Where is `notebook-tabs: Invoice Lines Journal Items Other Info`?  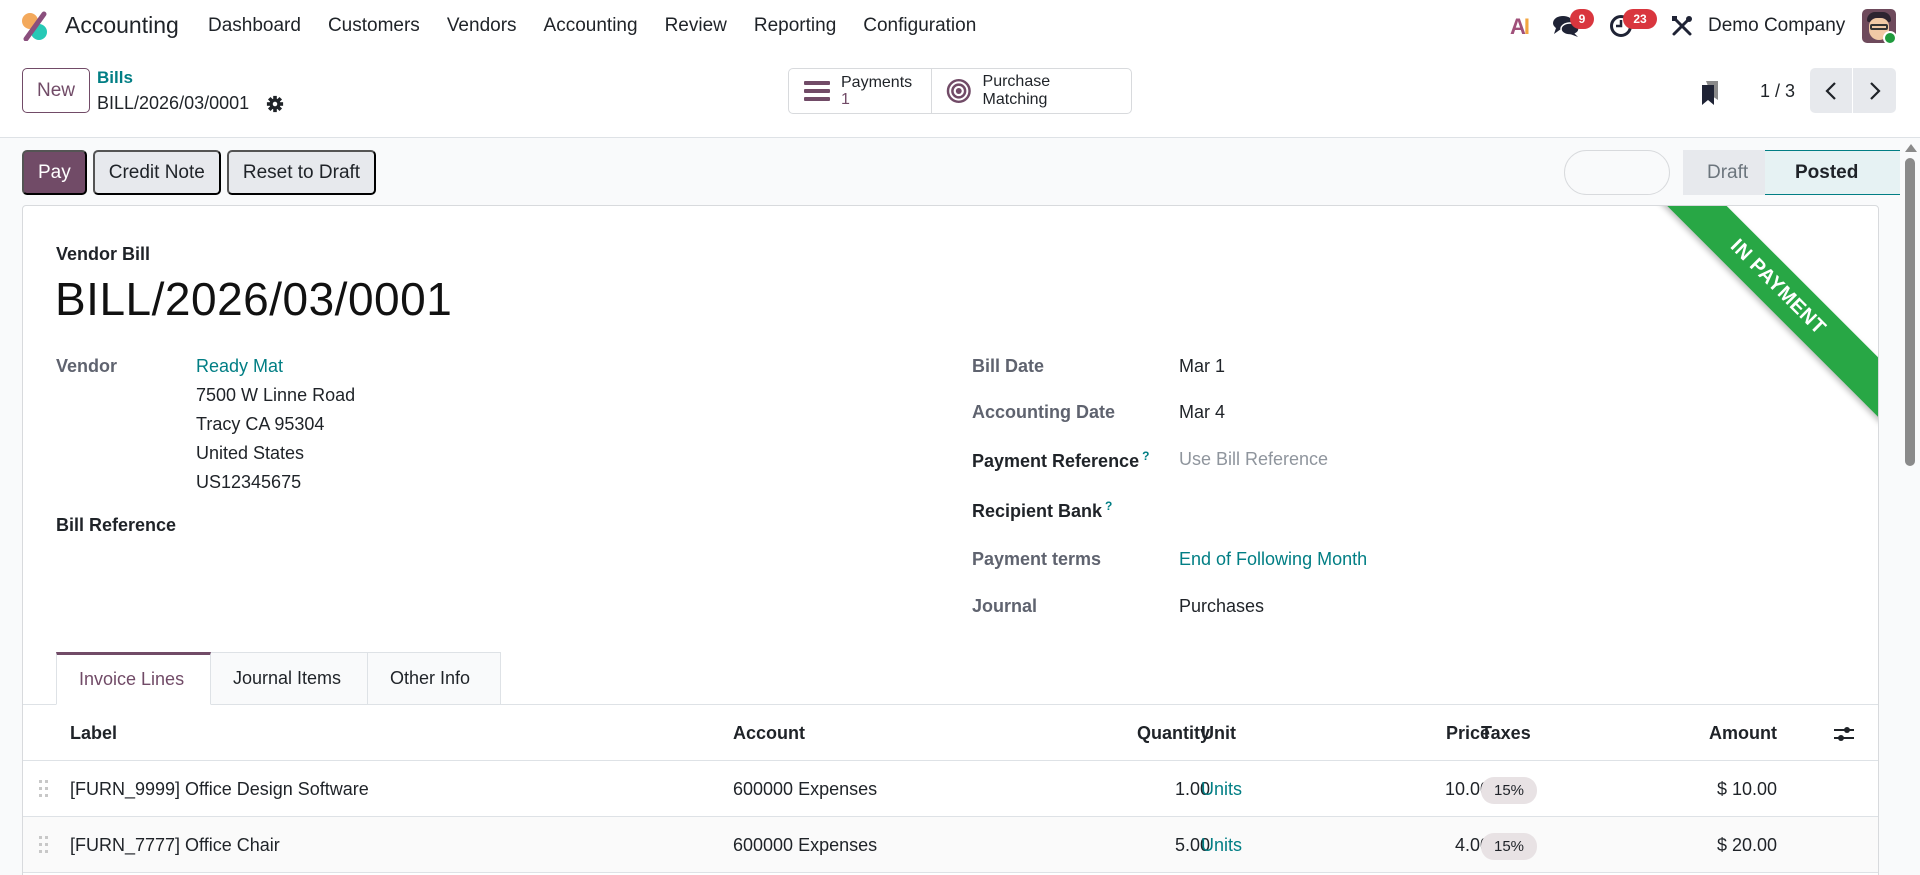 notebook-tabs: Invoice Lines Journal Items Other Info is located at coordinates (278, 678).